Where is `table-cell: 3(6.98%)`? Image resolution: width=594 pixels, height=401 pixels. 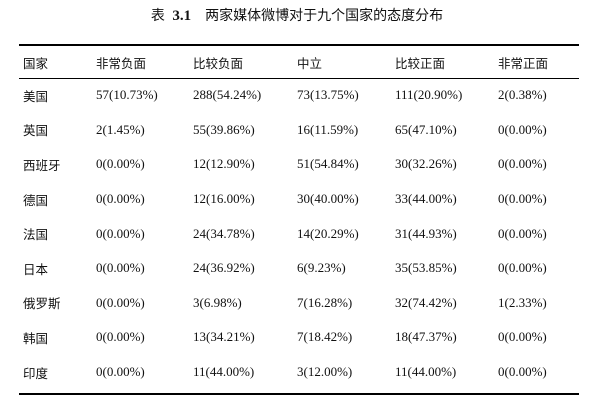 table-cell: 3(6.98%) is located at coordinates (217, 302).